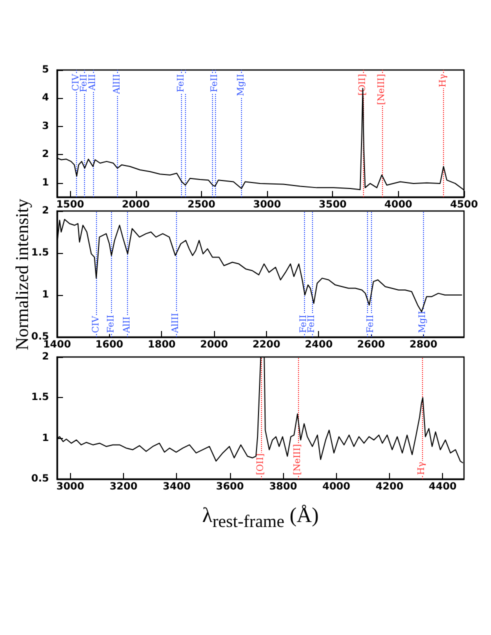 This screenshot has height=635, width=491. Describe the element at coordinates (46, 98) in the screenshot. I see `y-tick-label: 4` at that location.